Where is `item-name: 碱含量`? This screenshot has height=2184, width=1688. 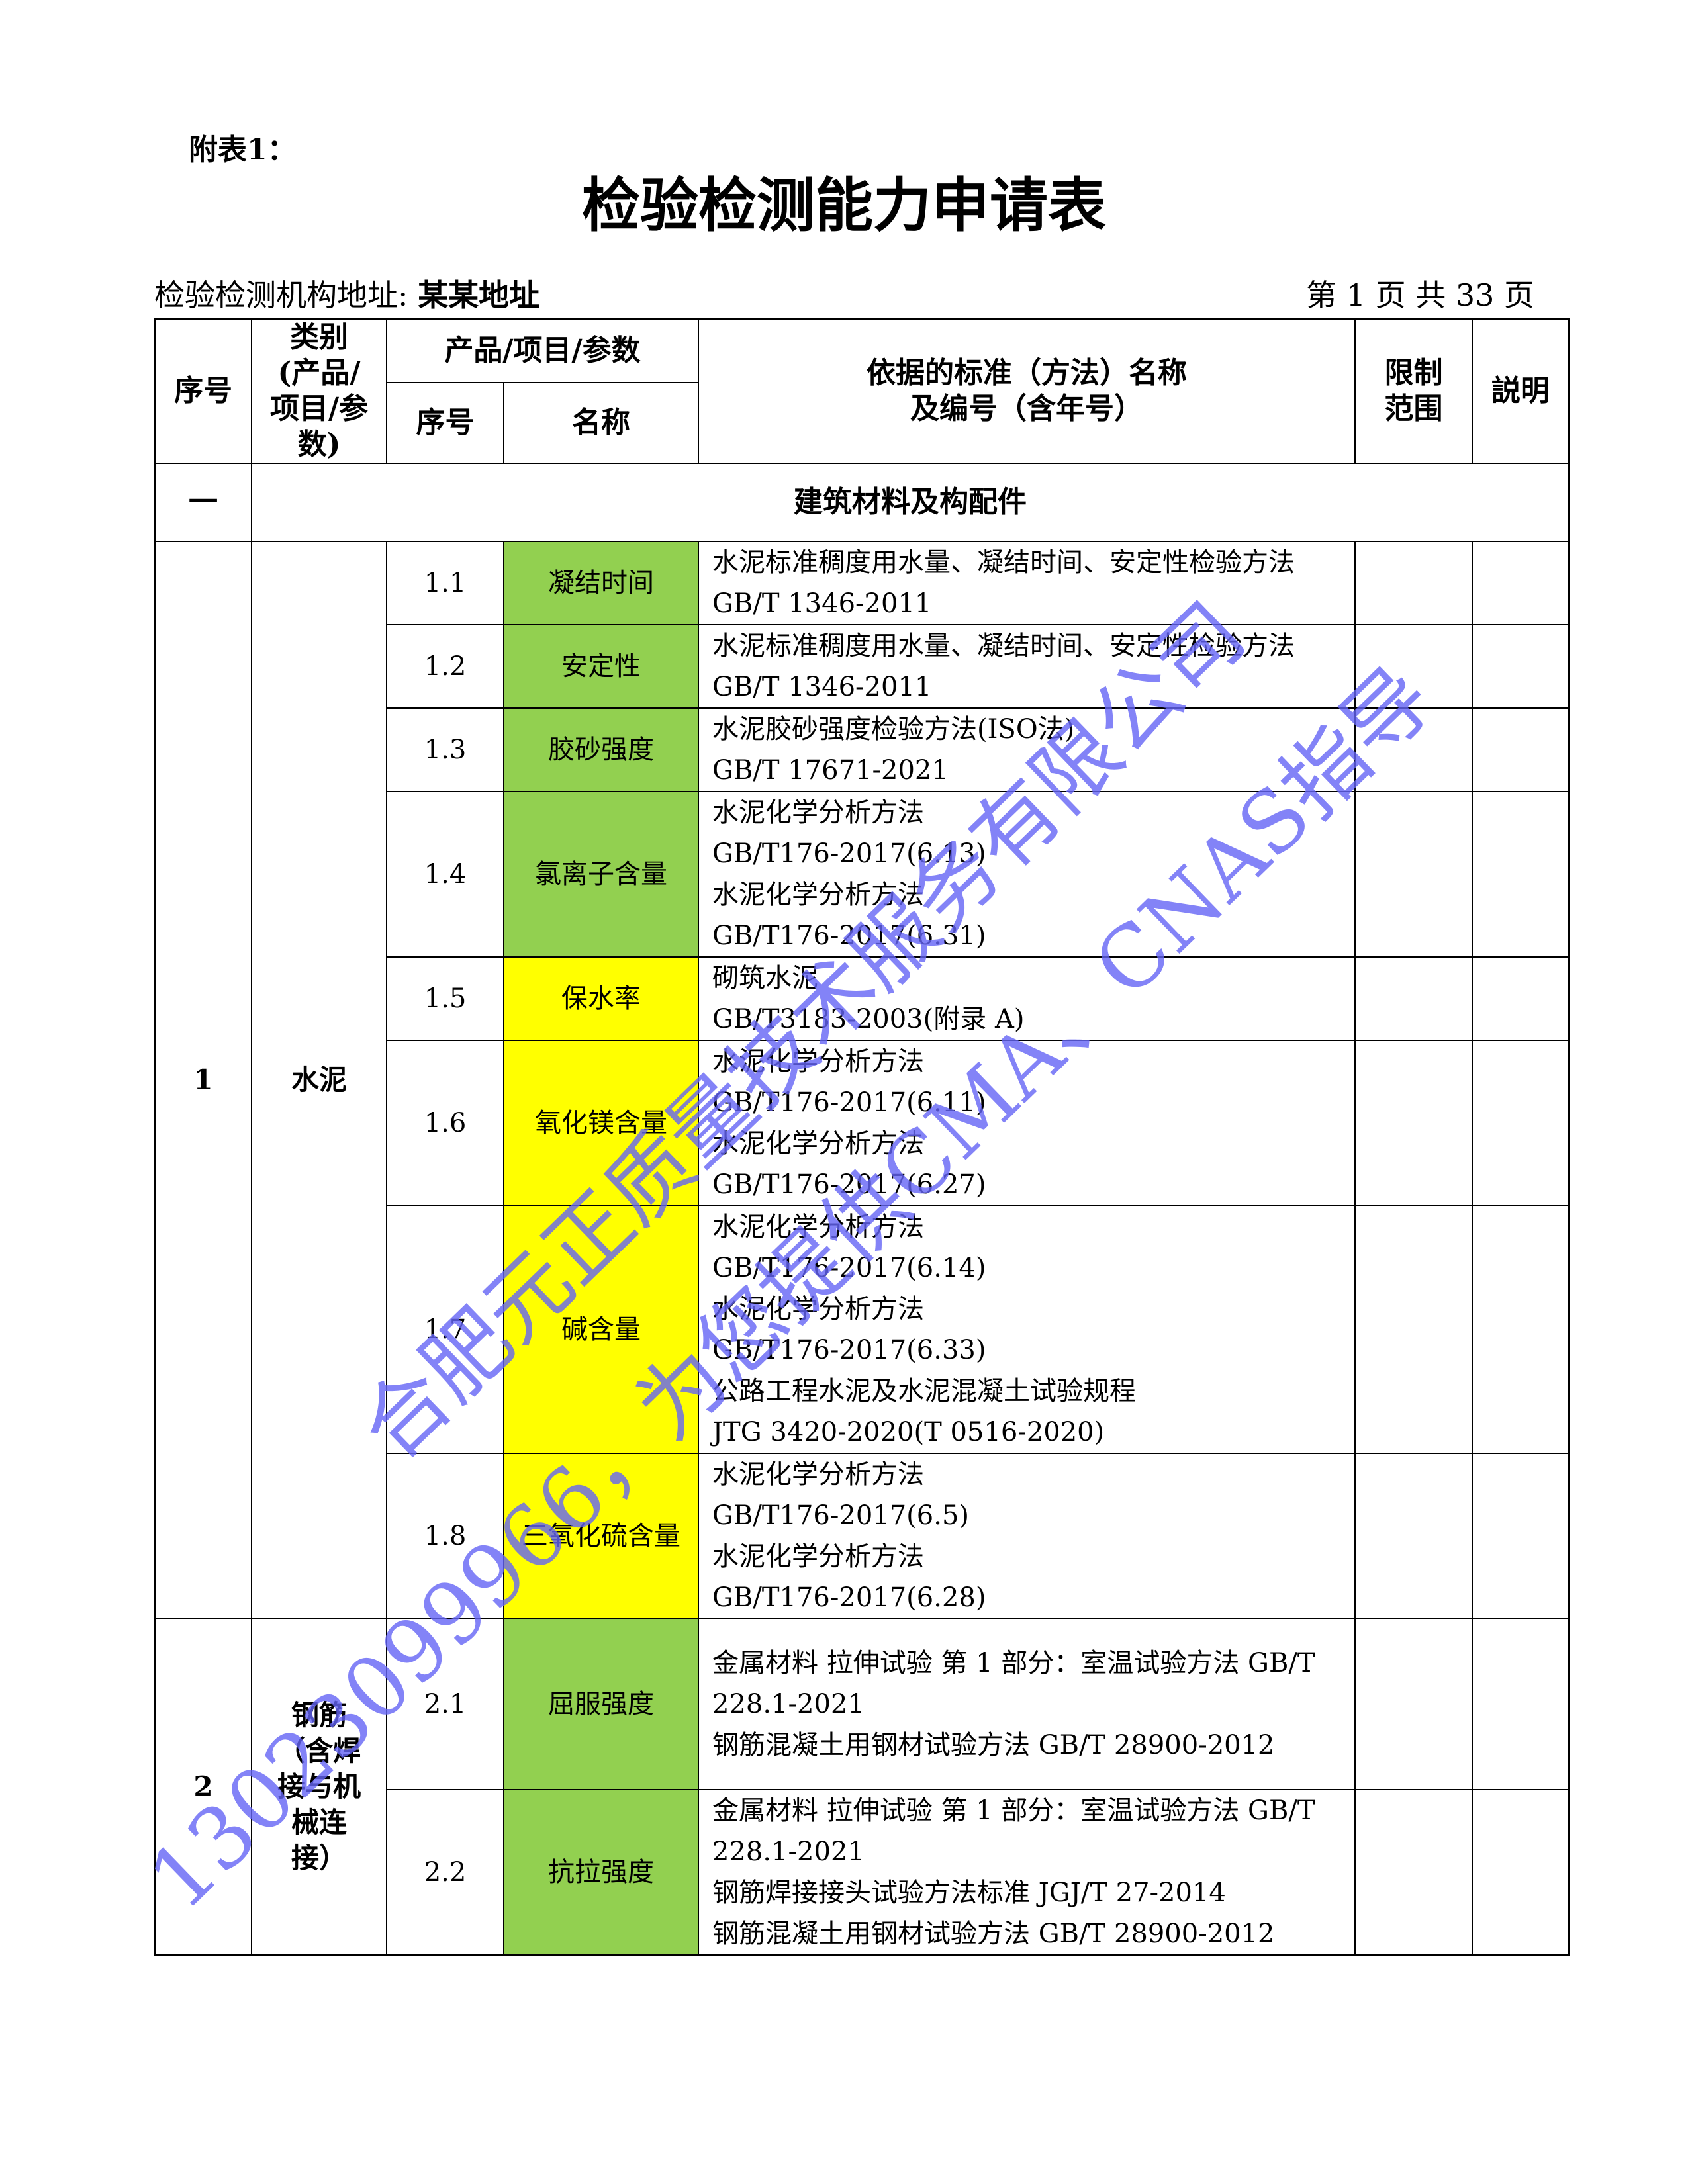 item-name: 碱含量 is located at coordinates (601, 1329).